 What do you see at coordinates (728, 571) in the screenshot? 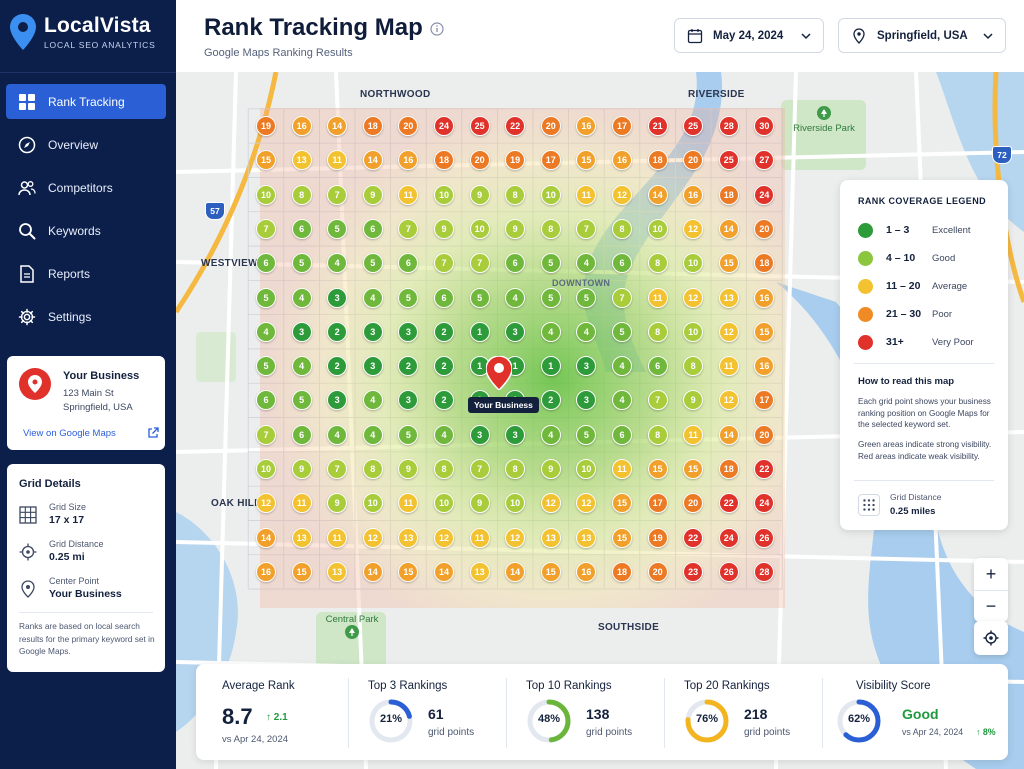
I see `rank-point: 26` at bounding box center [728, 571].